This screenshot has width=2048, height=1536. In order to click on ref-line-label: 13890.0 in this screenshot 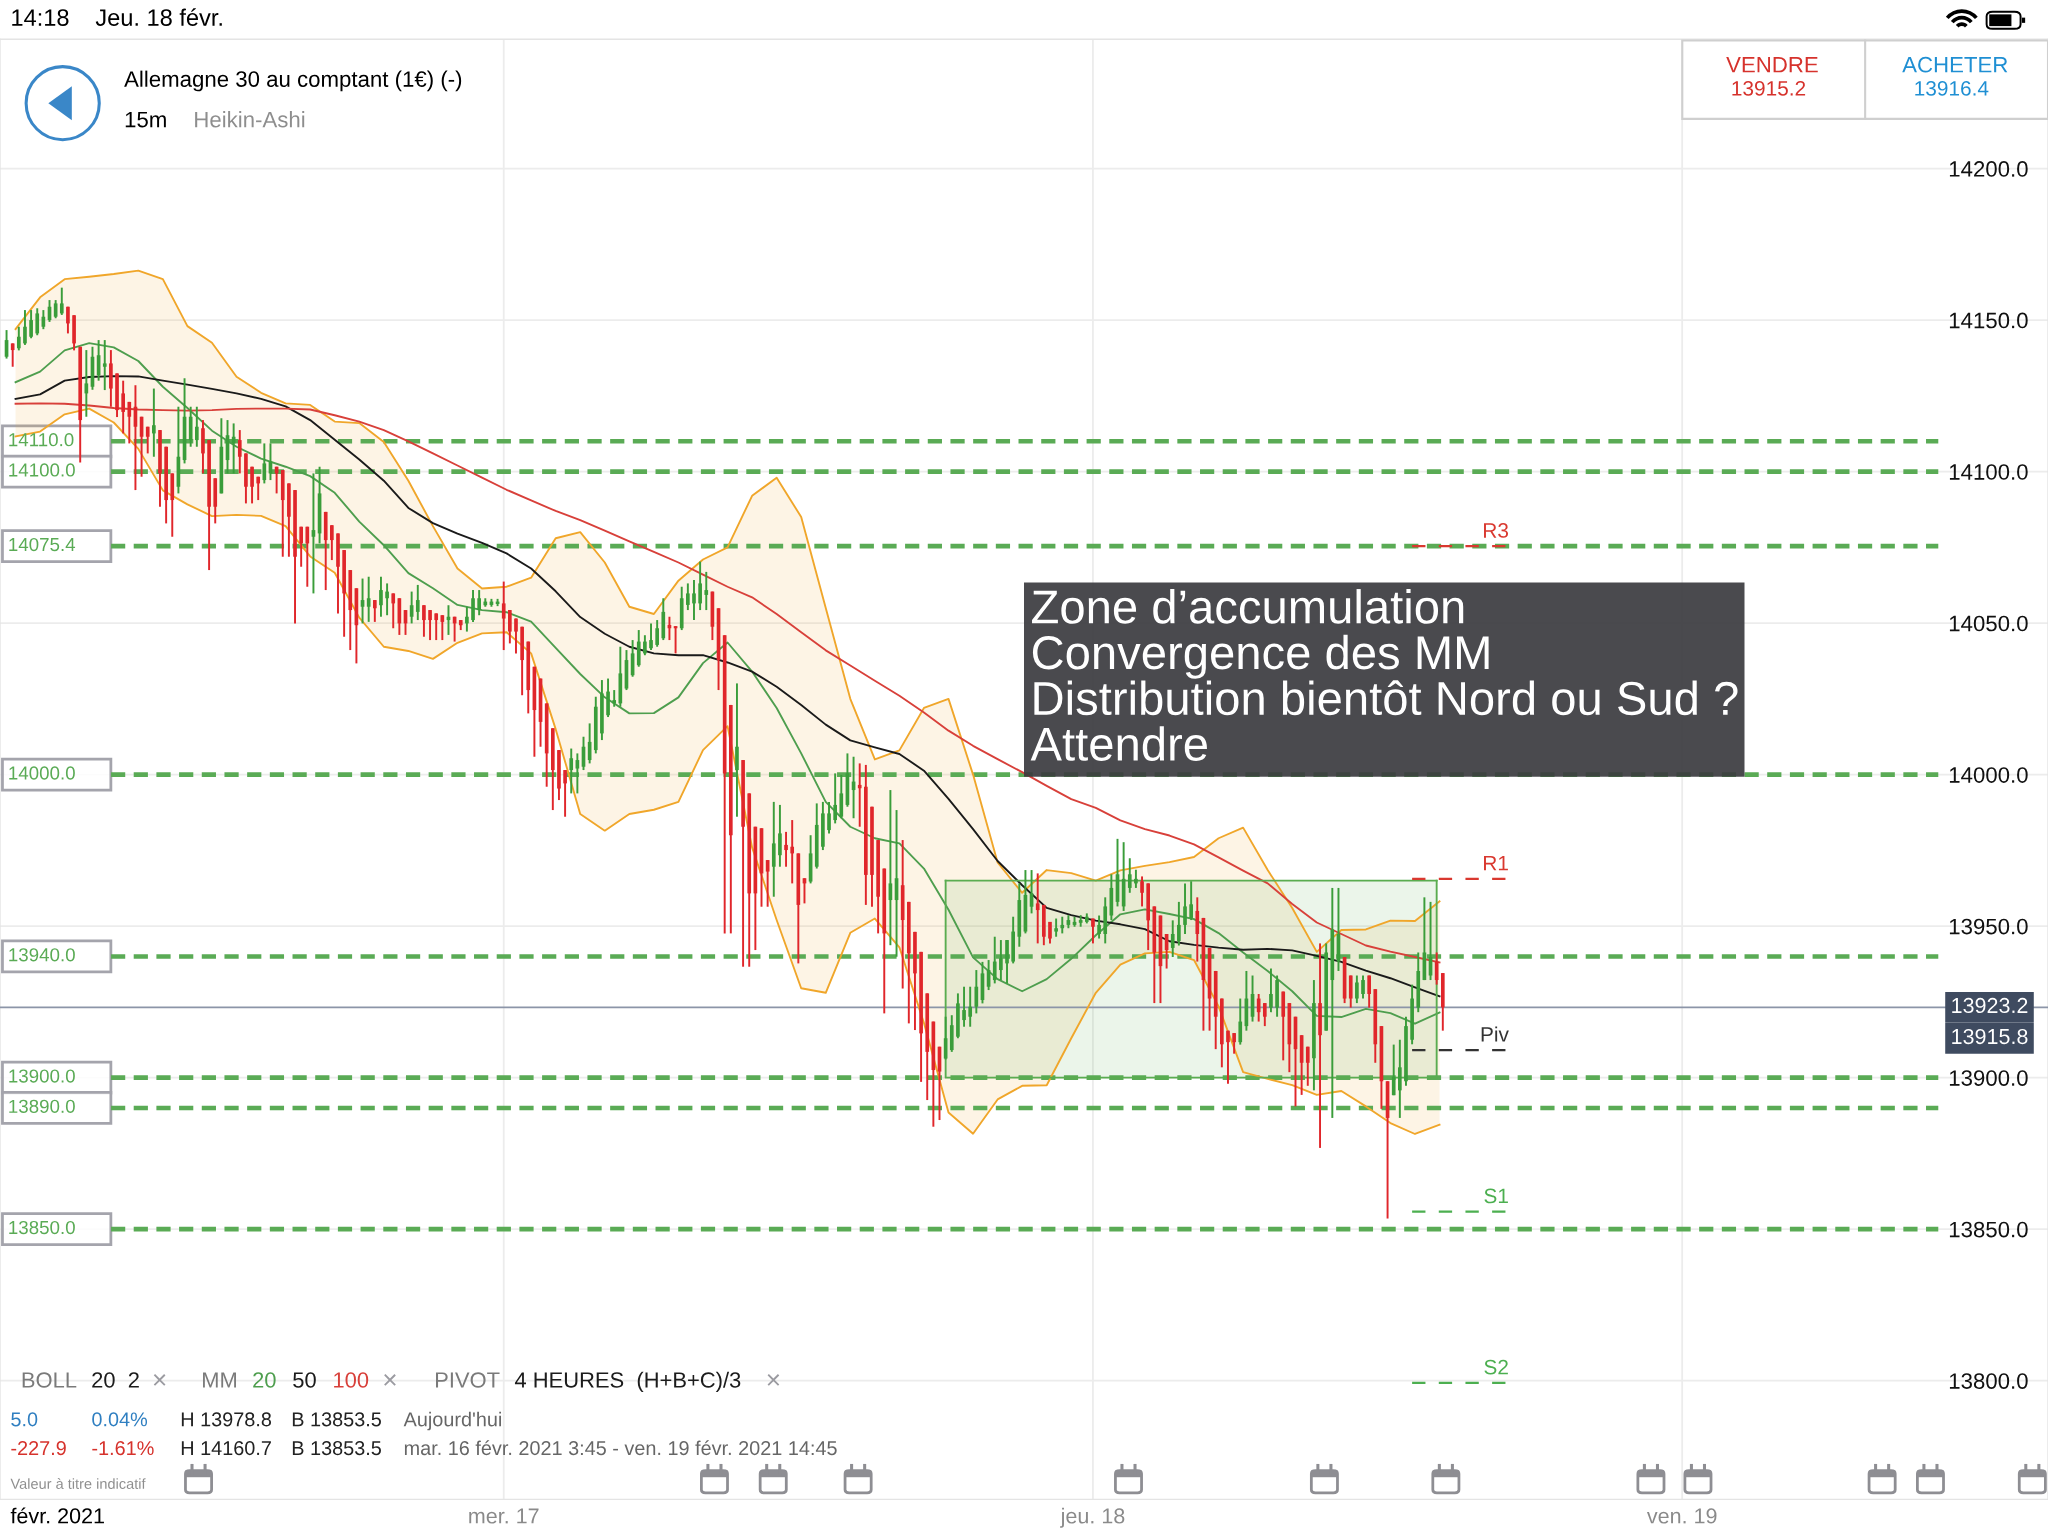, I will do `click(42, 1106)`.